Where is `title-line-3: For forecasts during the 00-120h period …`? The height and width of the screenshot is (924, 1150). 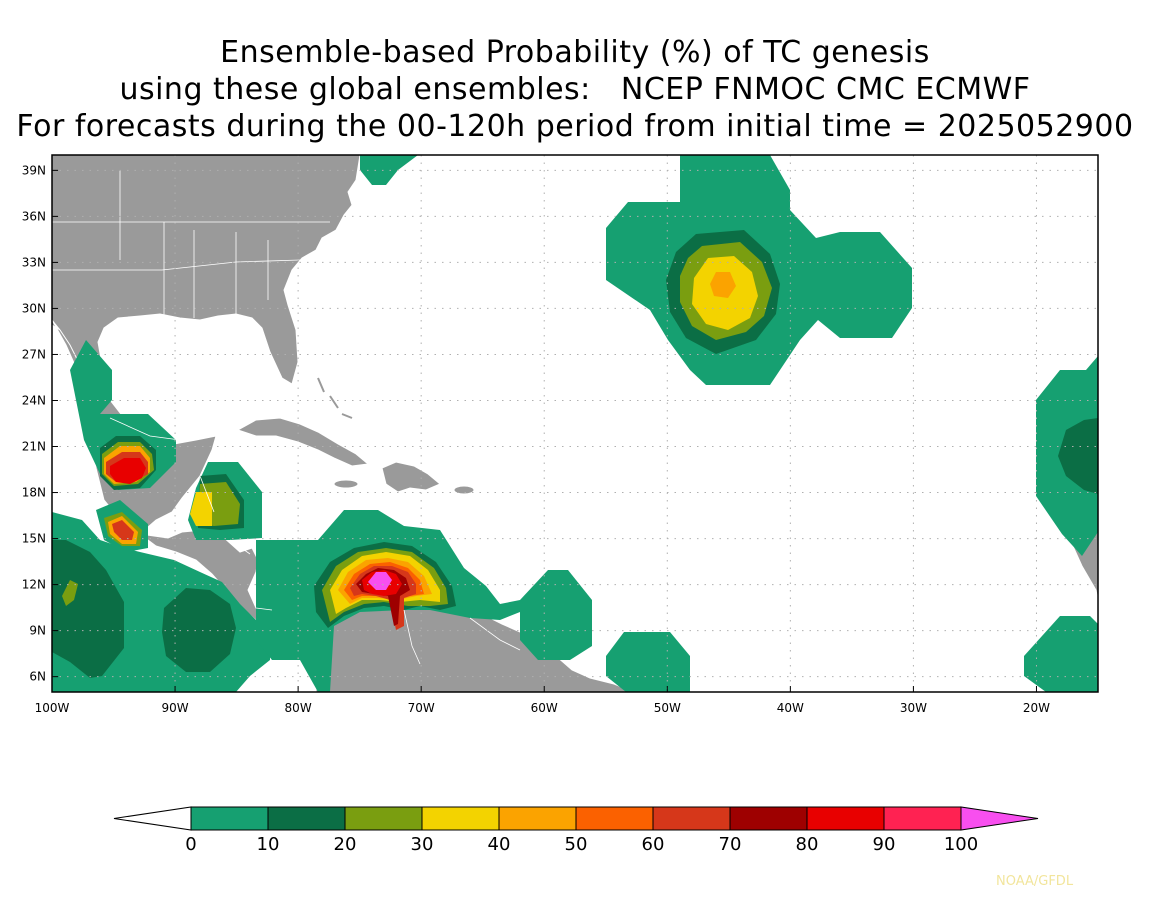 title-line-3: For forecasts during the 00-120h period … is located at coordinates (575, 126).